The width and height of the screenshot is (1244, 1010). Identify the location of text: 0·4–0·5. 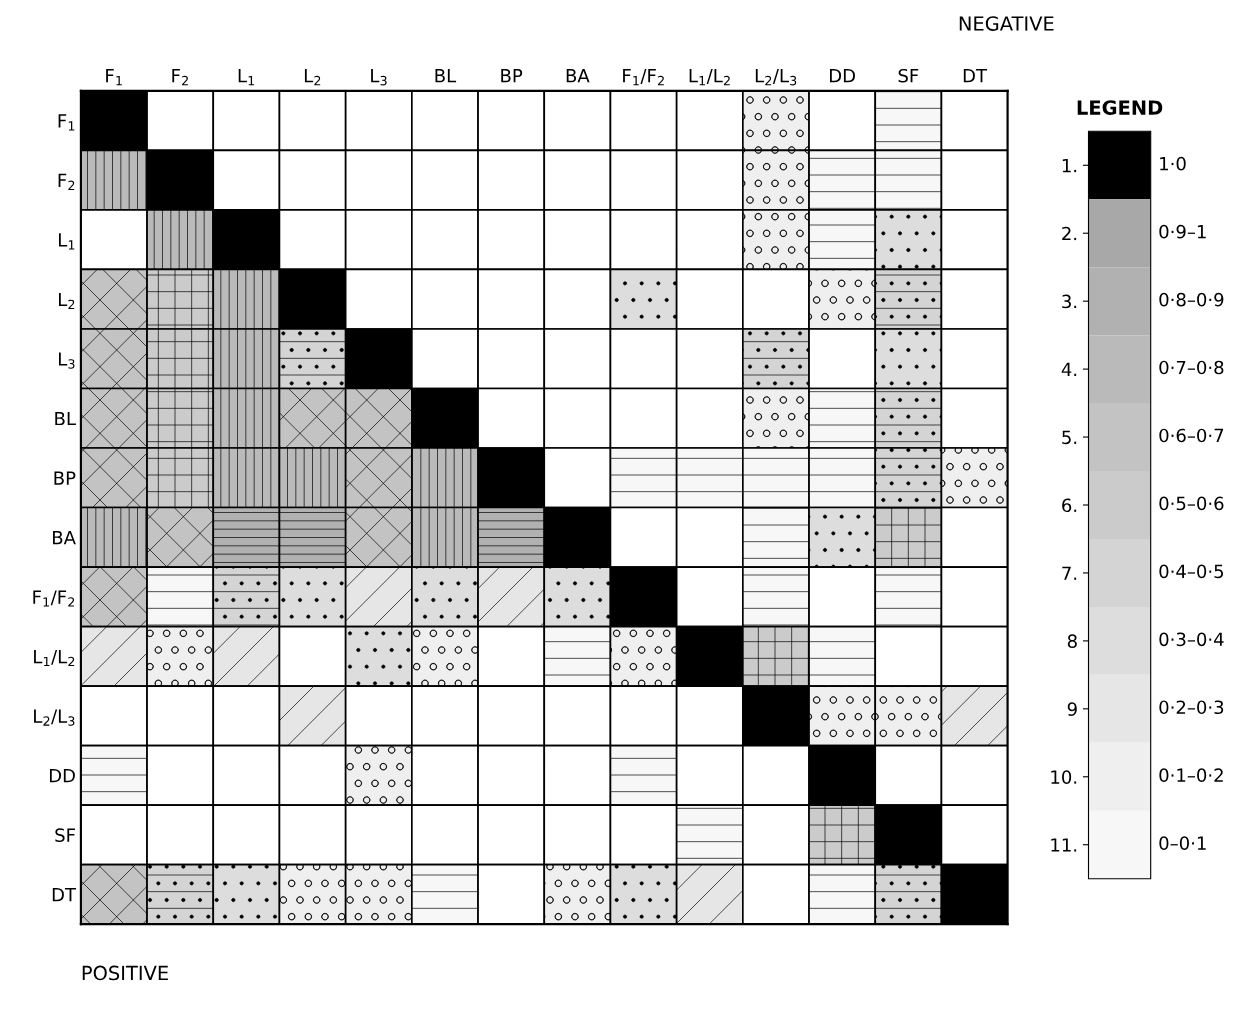
(1191, 571).